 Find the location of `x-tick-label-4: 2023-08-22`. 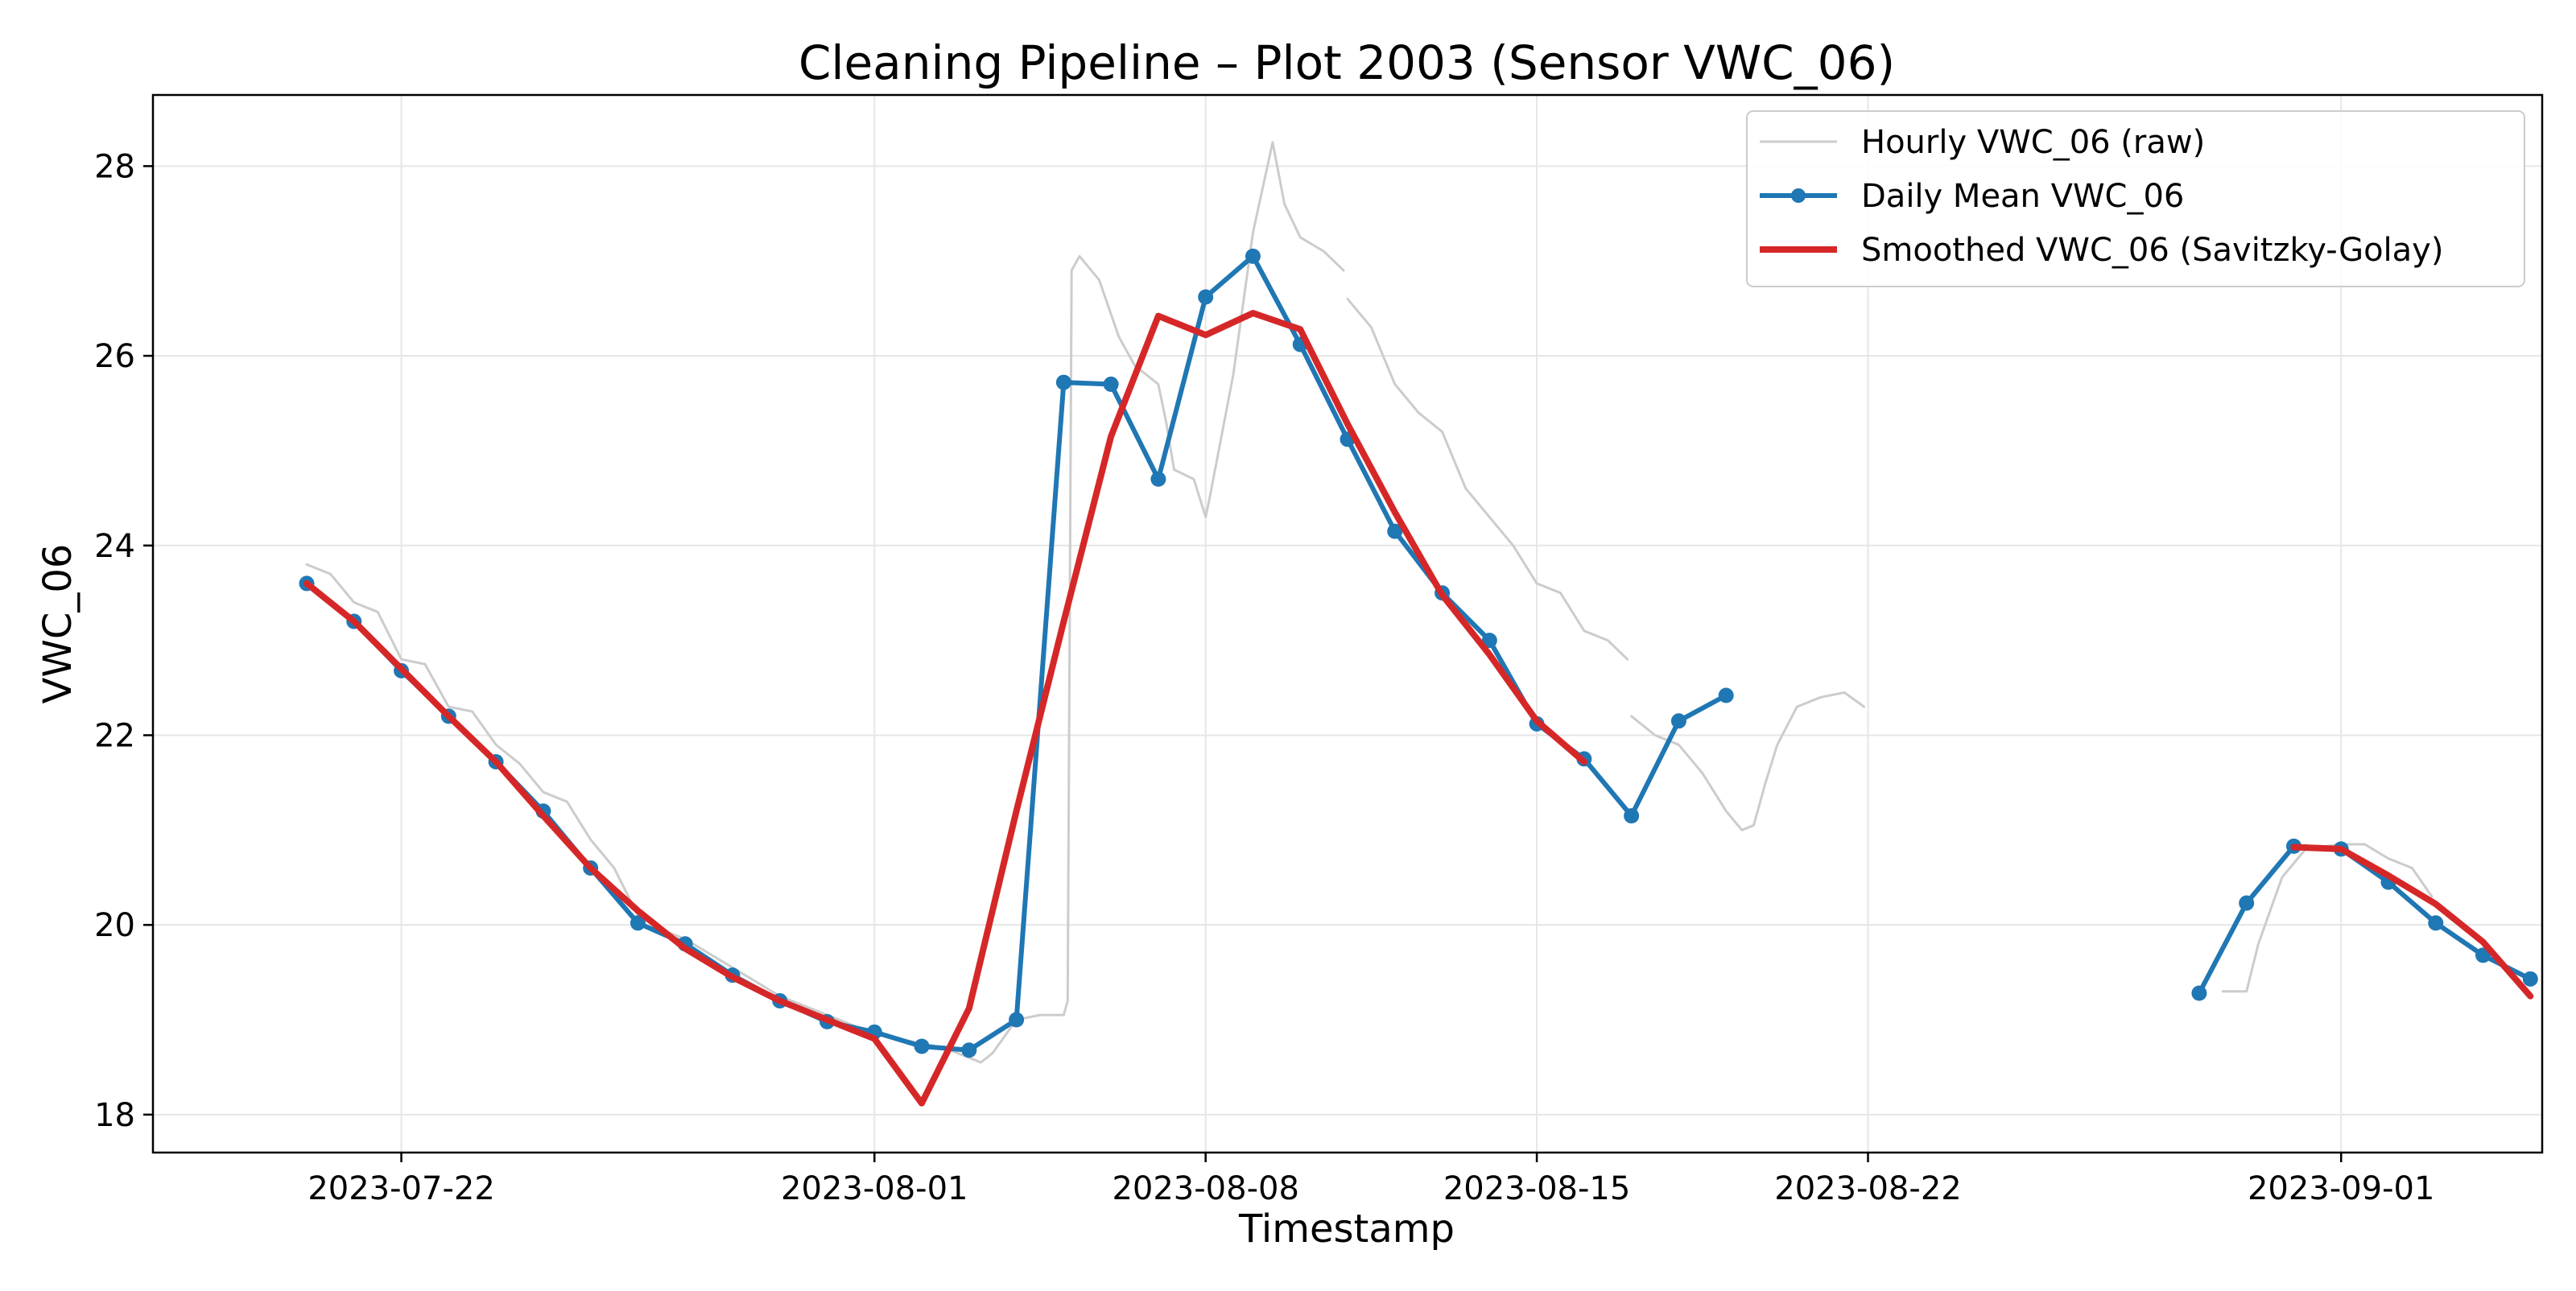

x-tick-label-4: 2023-08-22 is located at coordinates (1867, 1188).